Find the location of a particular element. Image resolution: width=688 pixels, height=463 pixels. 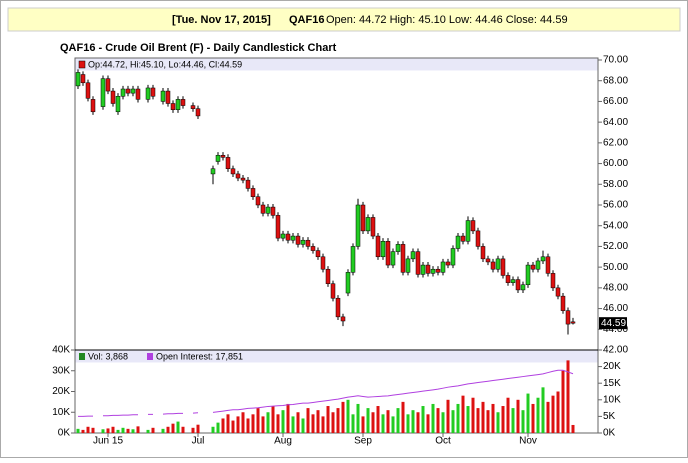

y-tick-label: 44.00 is located at coordinates (615, 329).